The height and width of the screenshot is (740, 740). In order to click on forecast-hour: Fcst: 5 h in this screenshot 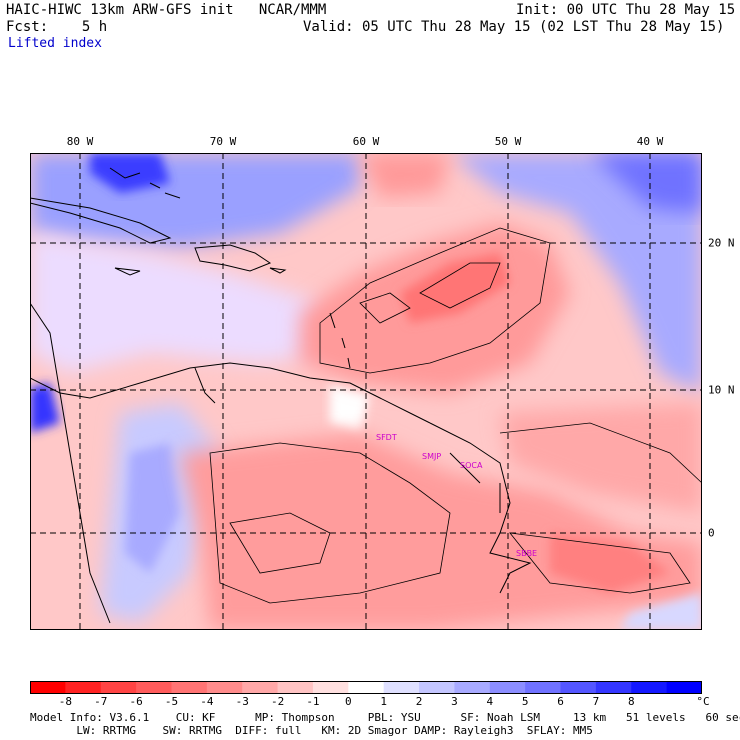, I will do `click(57, 27)`.